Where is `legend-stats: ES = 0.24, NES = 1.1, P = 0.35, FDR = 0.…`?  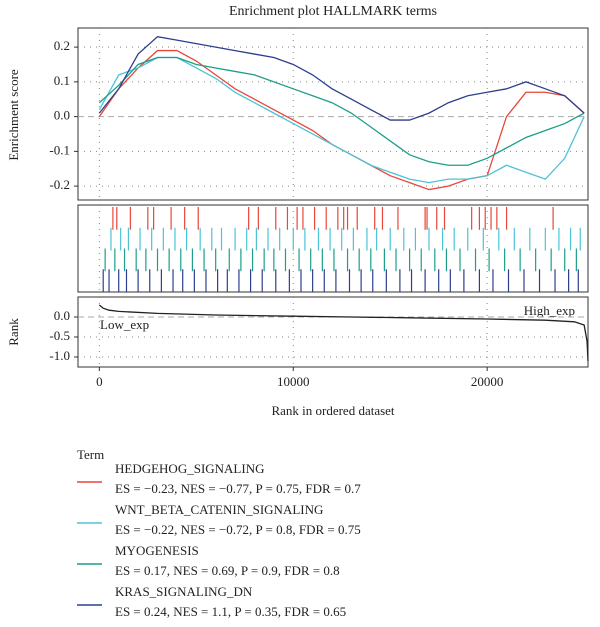 legend-stats: ES = 0.24, NES = 1.1, P = 0.35, FDR = 0.… is located at coordinates (230, 611).